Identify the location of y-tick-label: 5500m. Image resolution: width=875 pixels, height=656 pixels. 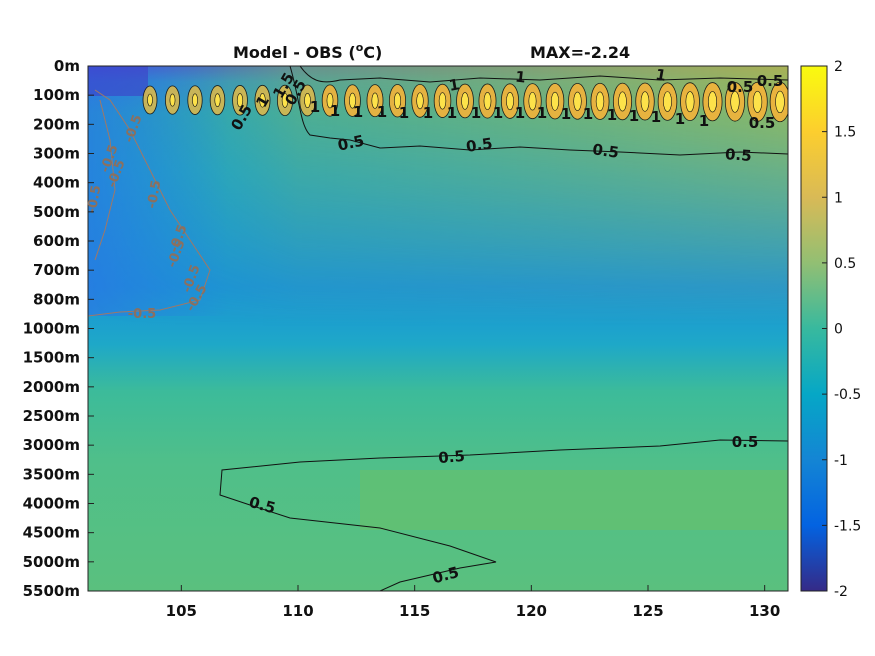
(51, 591).